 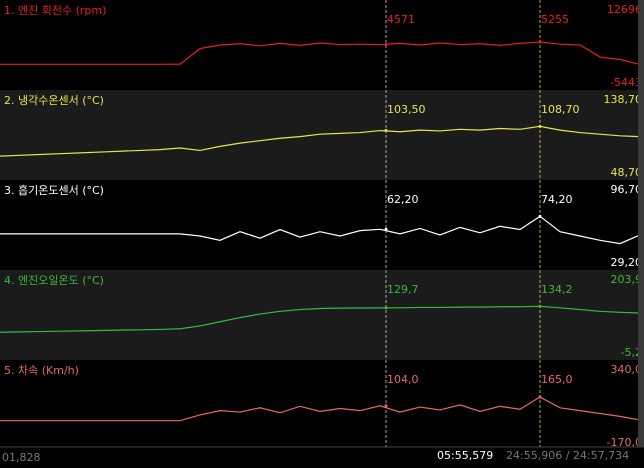 What do you see at coordinates (627, 172) in the screenshot?
I see `y-tick-label: 48,70` at bounding box center [627, 172].